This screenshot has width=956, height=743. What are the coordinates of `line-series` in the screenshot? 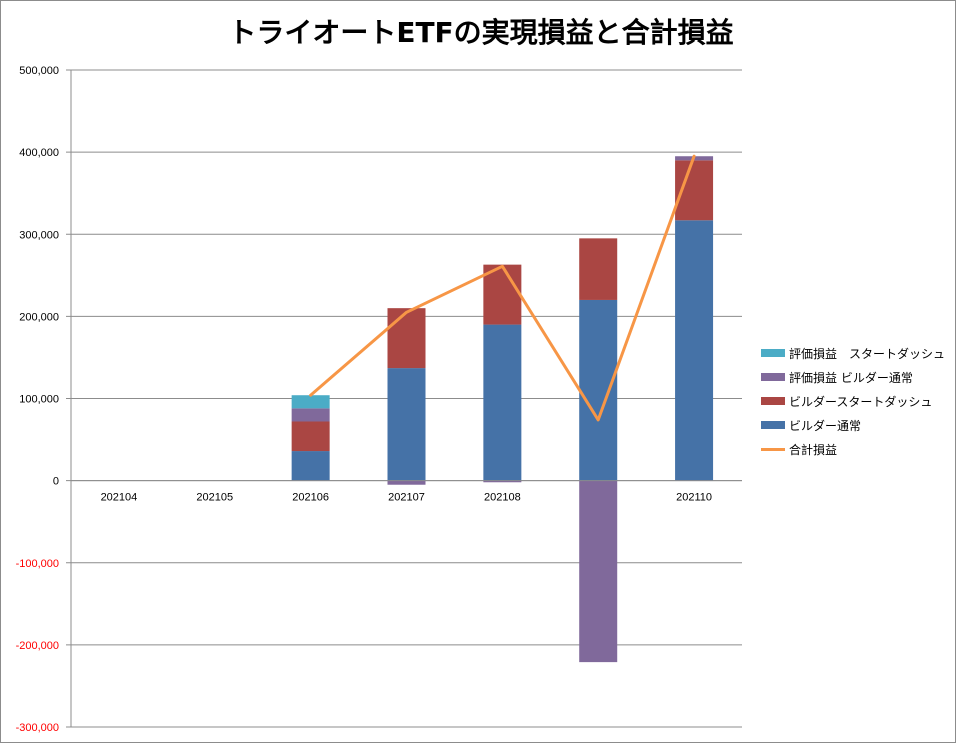 It's located at (502, 288).